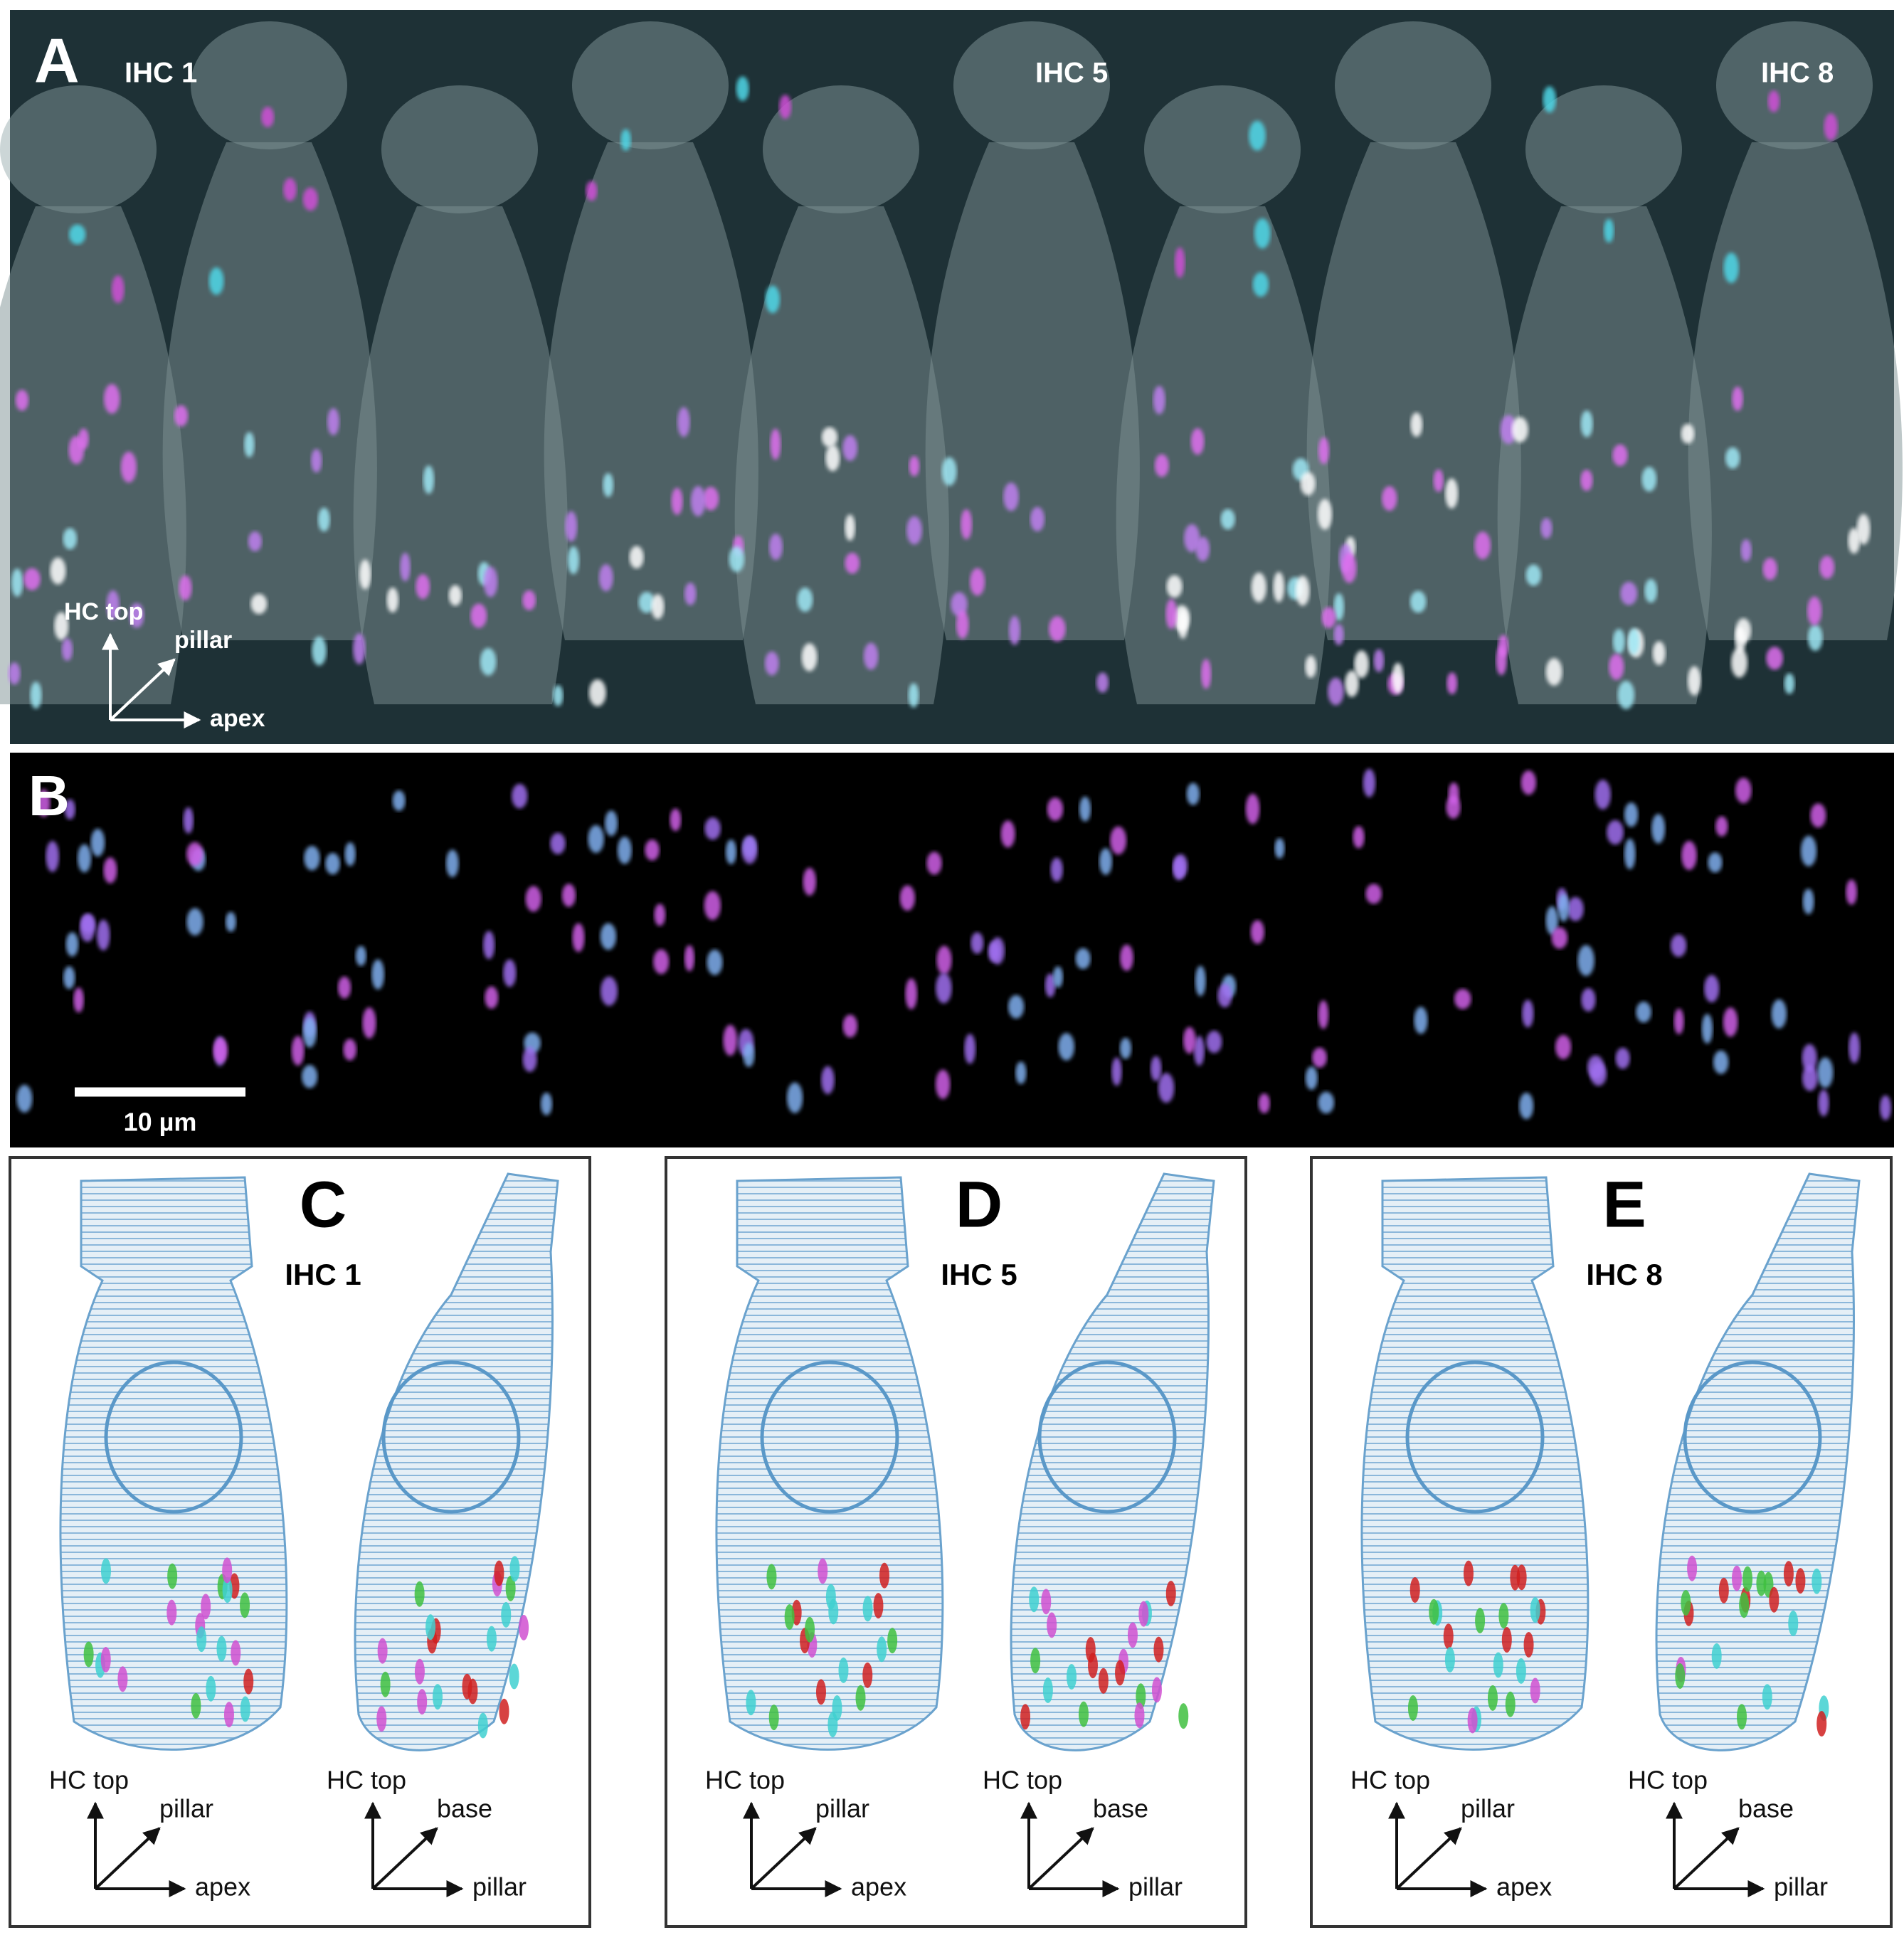 This screenshot has height=1935, width=1904. I want to click on cell-label: IHC 8, so click(1797, 73).